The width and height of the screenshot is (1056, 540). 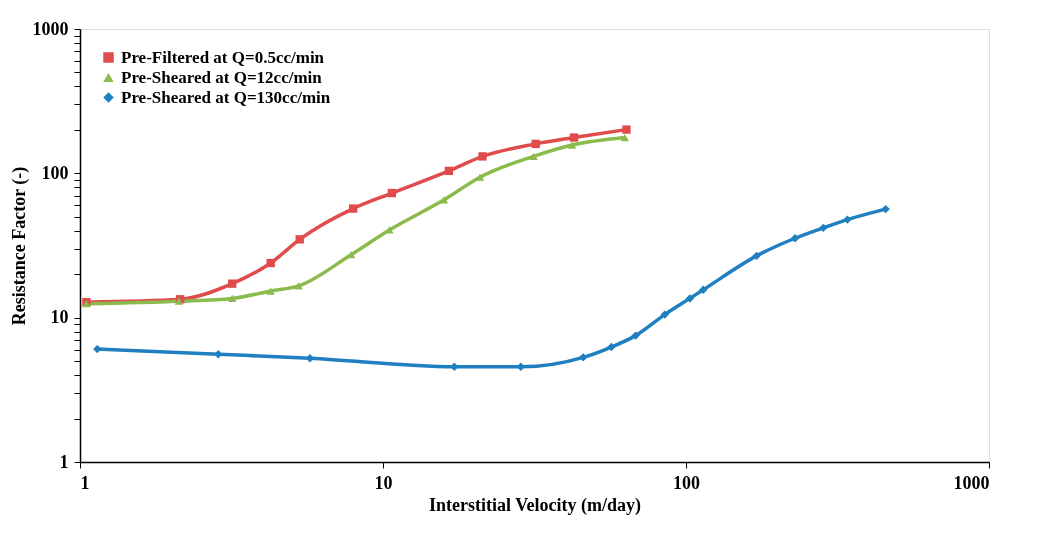 What do you see at coordinates (971, 482) in the screenshot?
I see `x-tick-label: 1000` at bounding box center [971, 482].